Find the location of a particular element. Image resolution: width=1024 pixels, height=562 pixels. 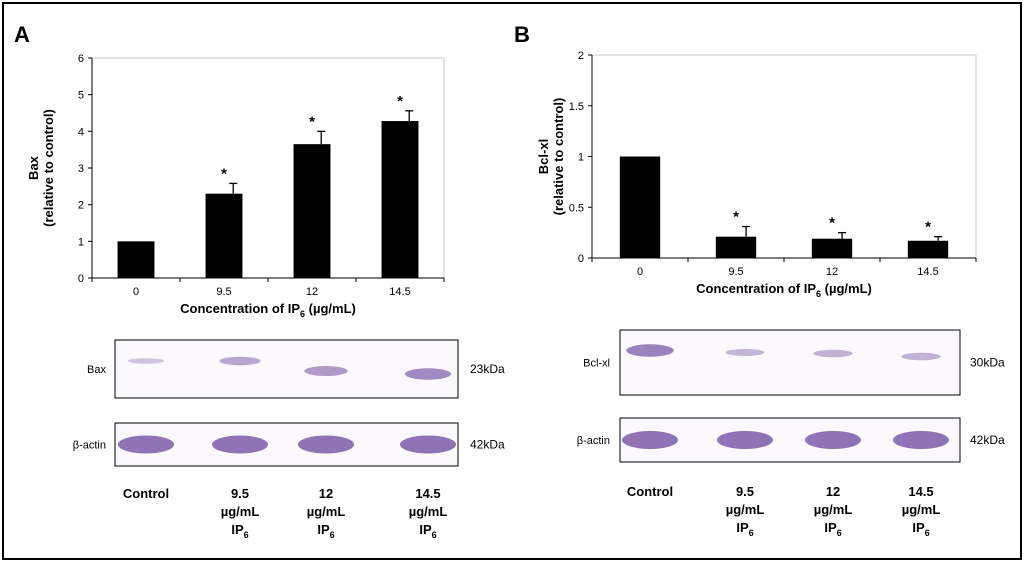

y-tick-label: 1 is located at coordinates (81, 242).